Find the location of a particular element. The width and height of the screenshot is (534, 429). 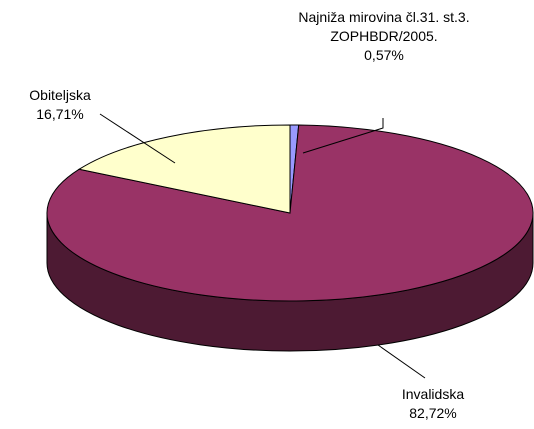

slice-value: 16,71% is located at coordinates (60, 114).